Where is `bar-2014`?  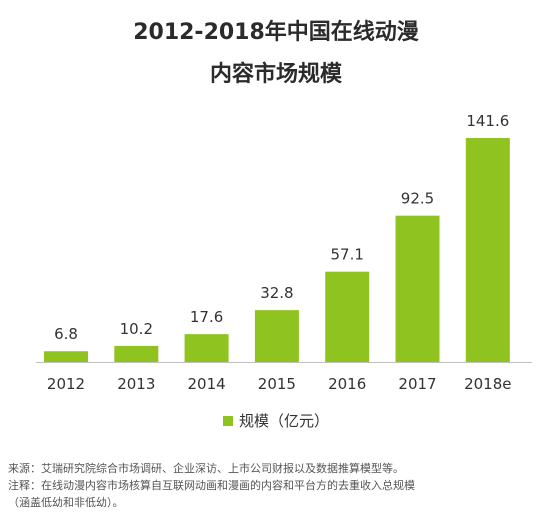 bar-2014 is located at coordinates (206, 348).